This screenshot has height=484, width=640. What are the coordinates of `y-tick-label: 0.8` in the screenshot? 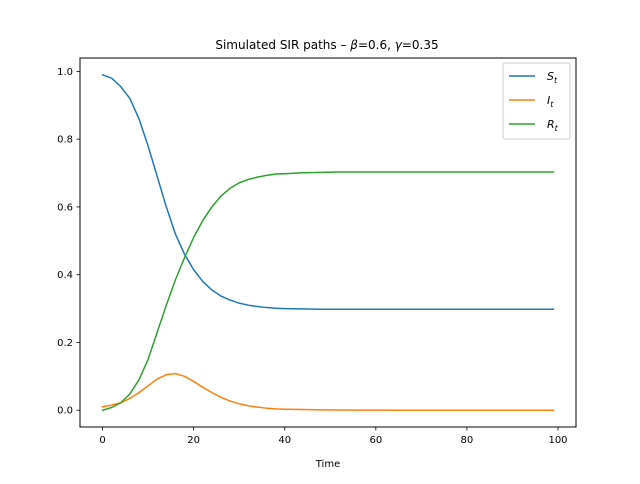 It's located at (65, 140).